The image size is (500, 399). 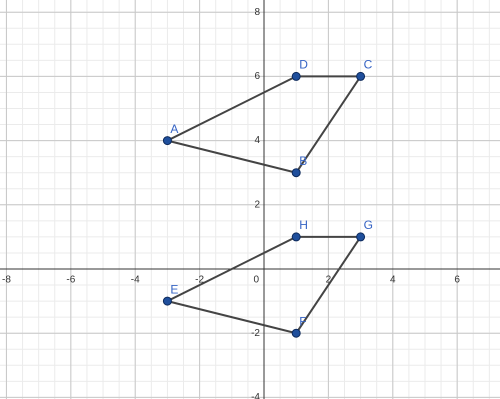 What do you see at coordinates (174, 129) in the screenshot?
I see `point-label: A` at bounding box center [174, 129].